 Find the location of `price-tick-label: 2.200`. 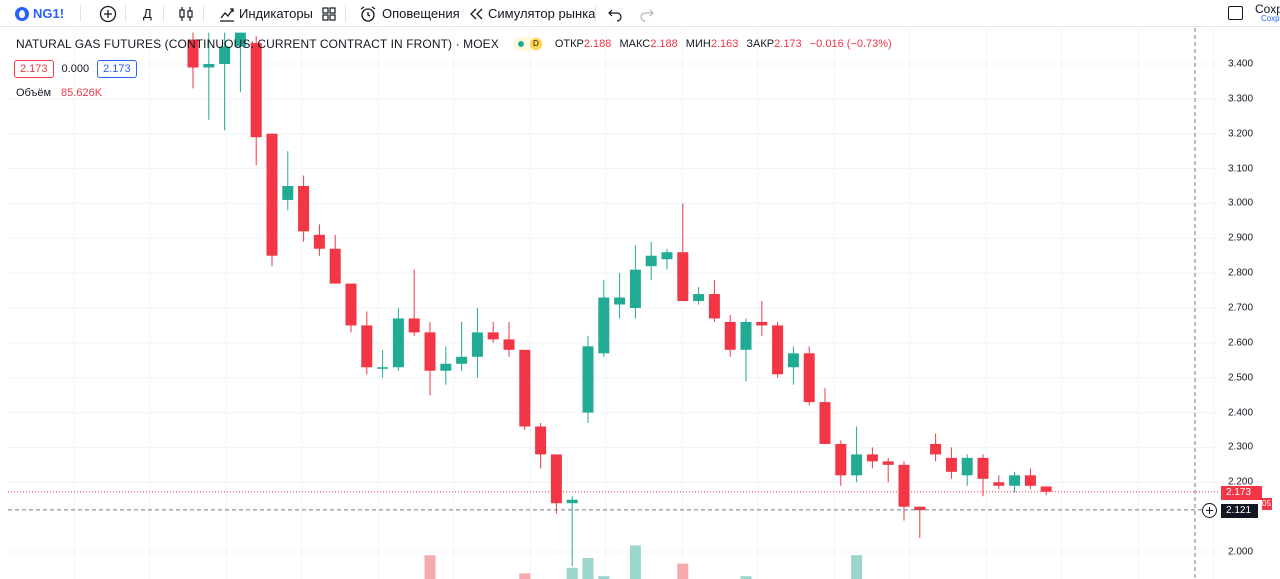

price-tick-label: 2.200 is located at coordinates (1241, 482).